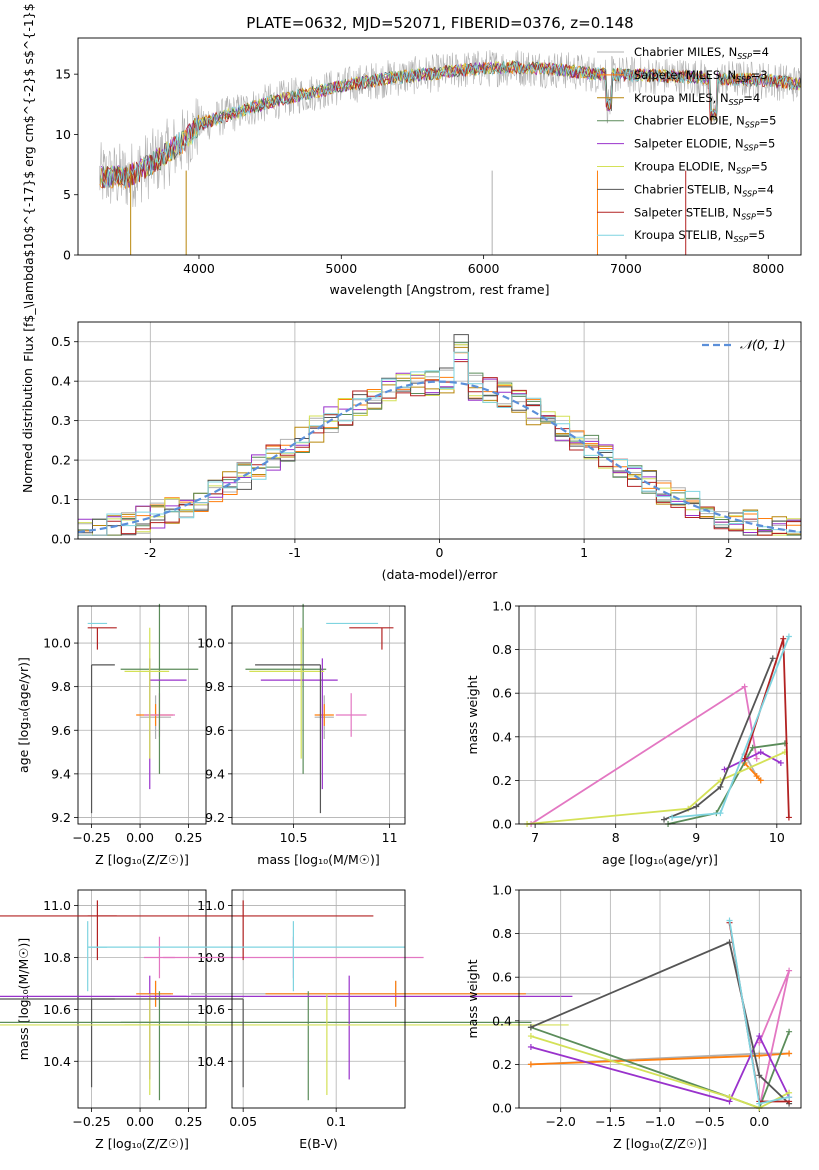 This screenshot has height=1170, width=819. I want to click on legend-label: Salpeter MILES, NSSP=3, so click(701, 76).